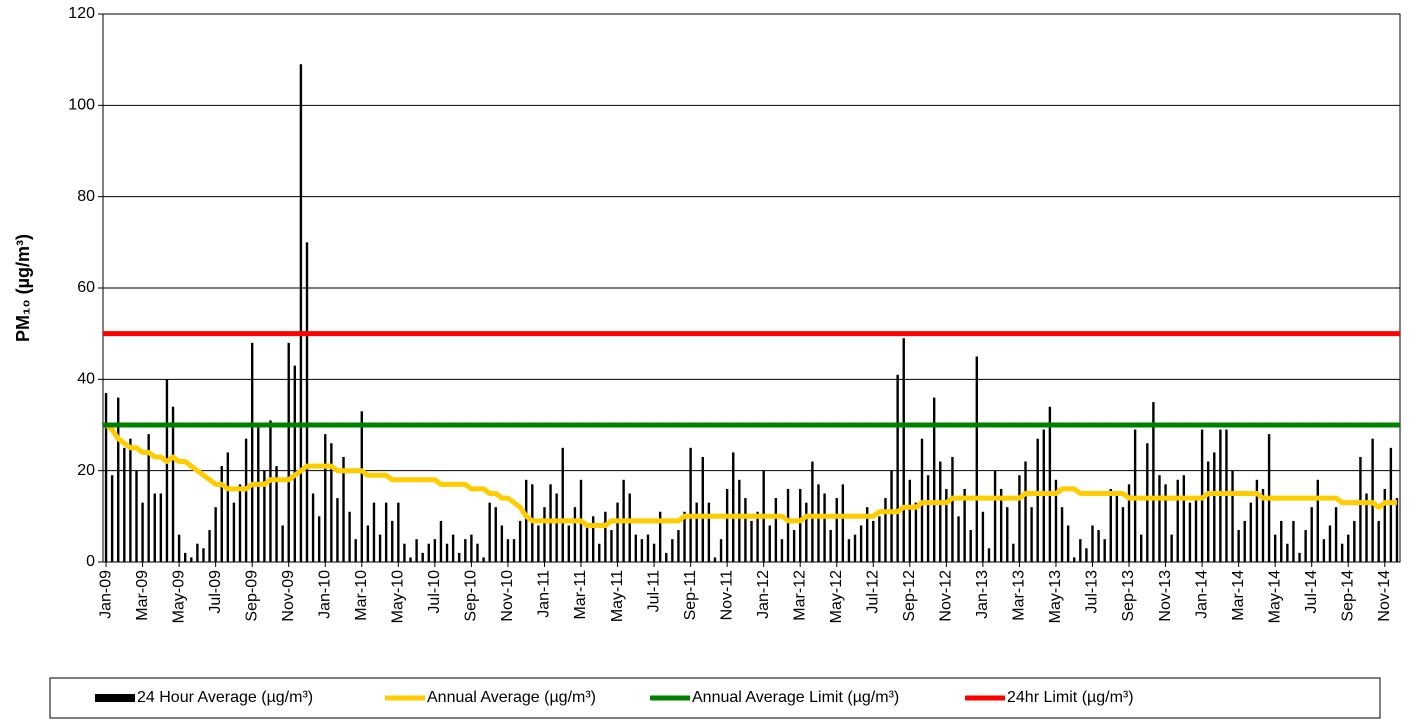  What do you see at coordinates (361, 595) in the screenshot?
I see `x-tick-label: Mar-10` at bounding box center [361, 595].